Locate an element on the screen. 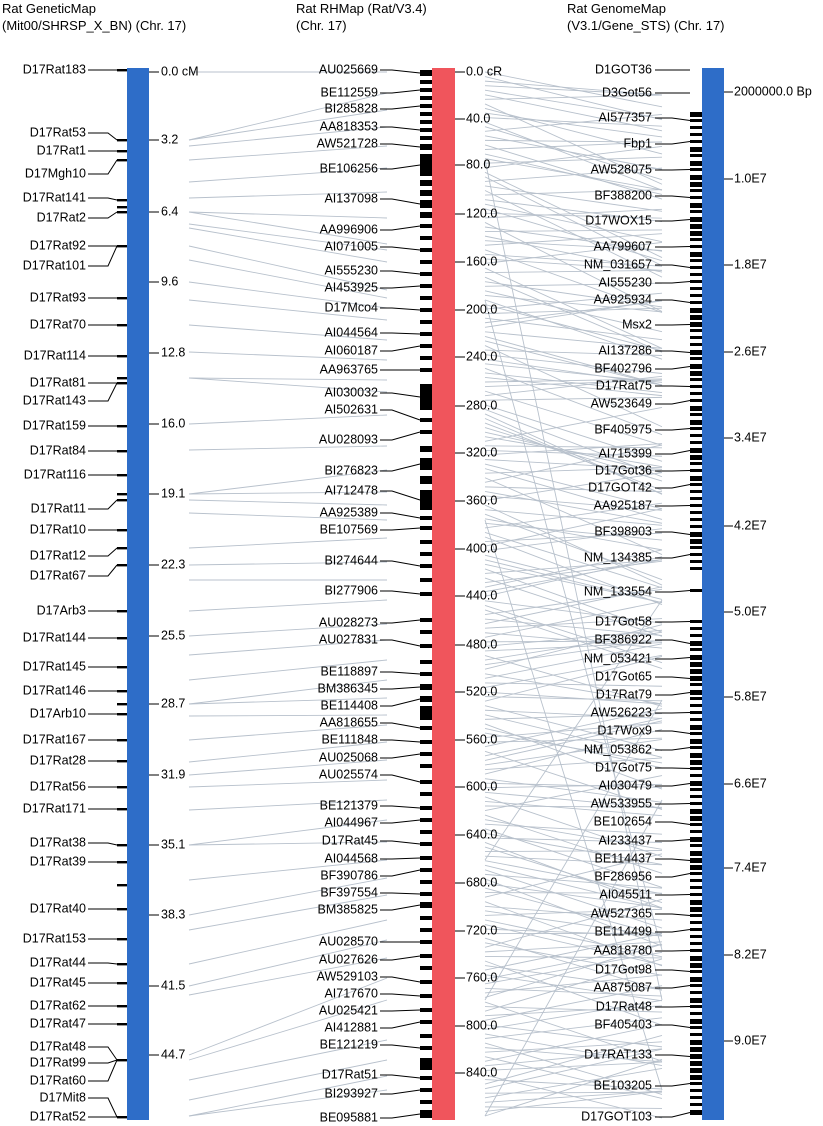 This screenshot has height=1126, width=823. rh-marker-label: AW529103 is located at coordinates (347, 976).